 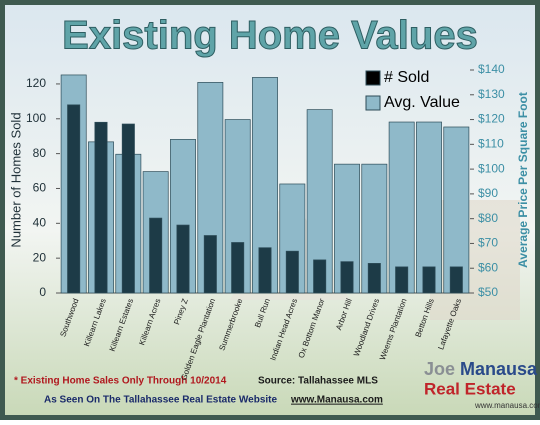 What do you see at coordinates (406, 77) in the screenshot?
I see `legend-label: # Sold` at bounding box center [406, 77].